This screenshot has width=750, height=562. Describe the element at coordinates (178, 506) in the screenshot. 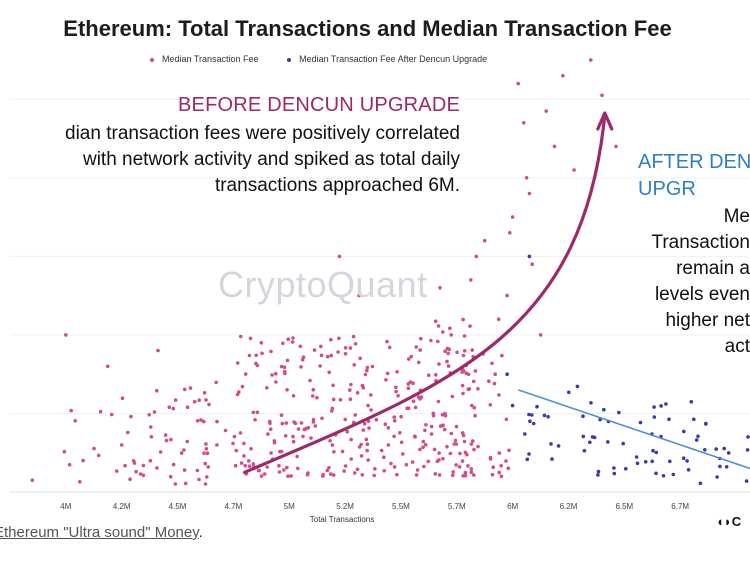

I see `x-tick-label: 4.5M` at that location.